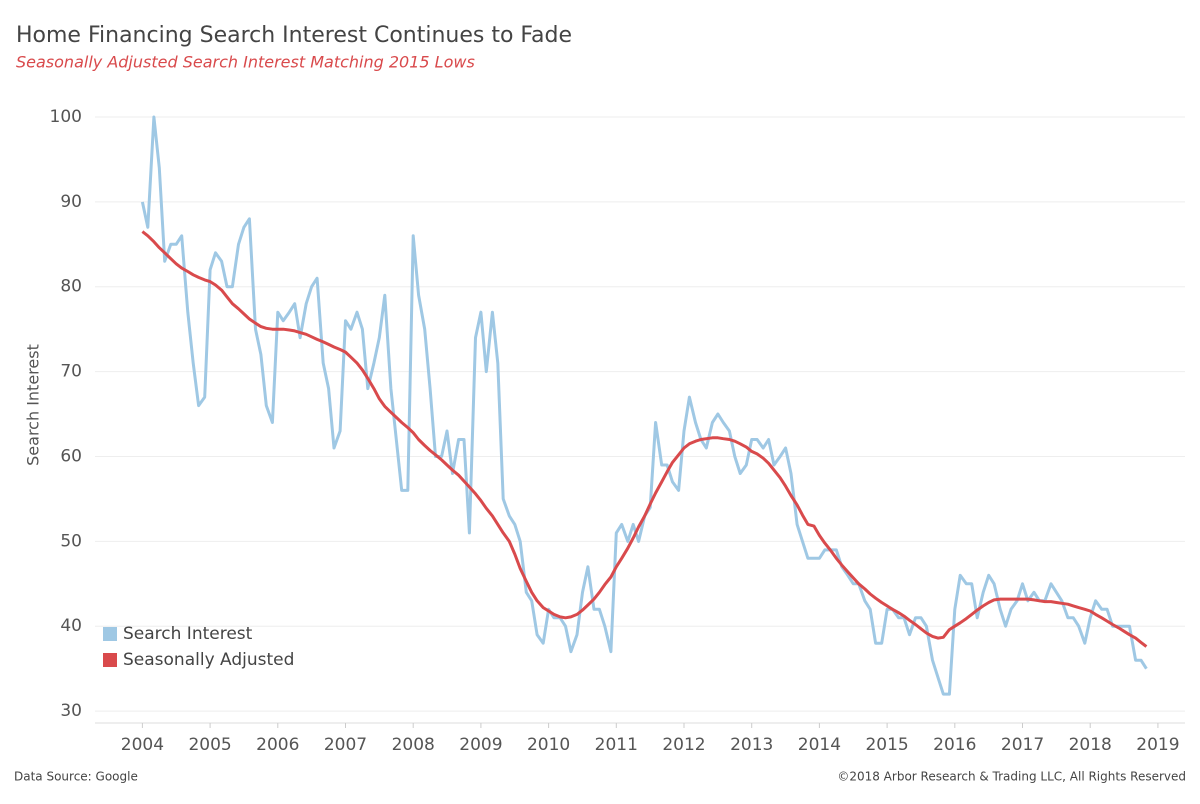 The image size is (1200, 804). I want to click on x-tick-label: 2013, so click(751, 745).